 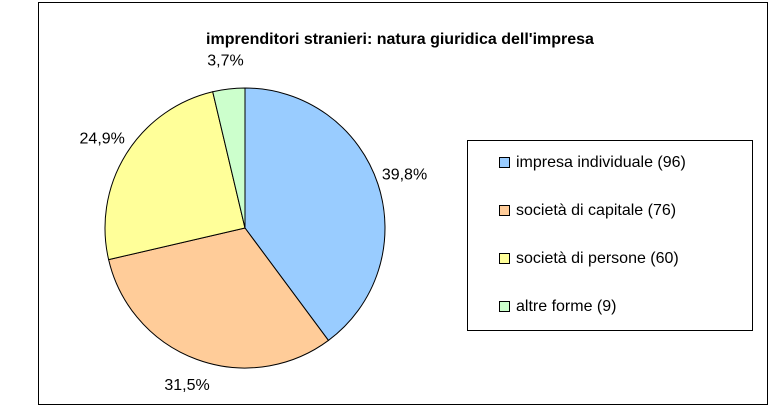 What do you see at coordinates (186, 385) in the screenshot?
I see `data-label: 31,5%` at bounding box center [186, 385].